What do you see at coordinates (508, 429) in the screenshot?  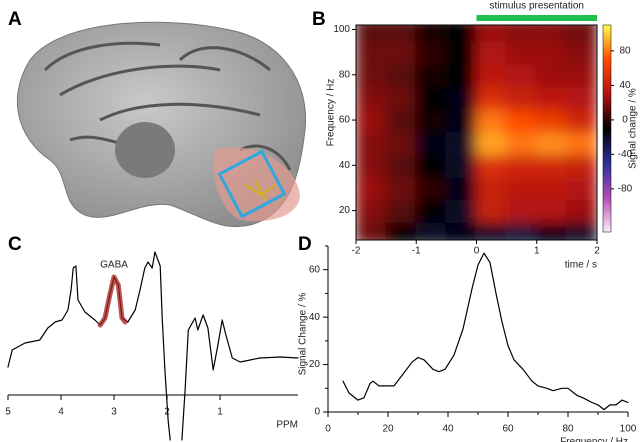 I see `x-tick-label: 60` at bounding box center [508, 429].